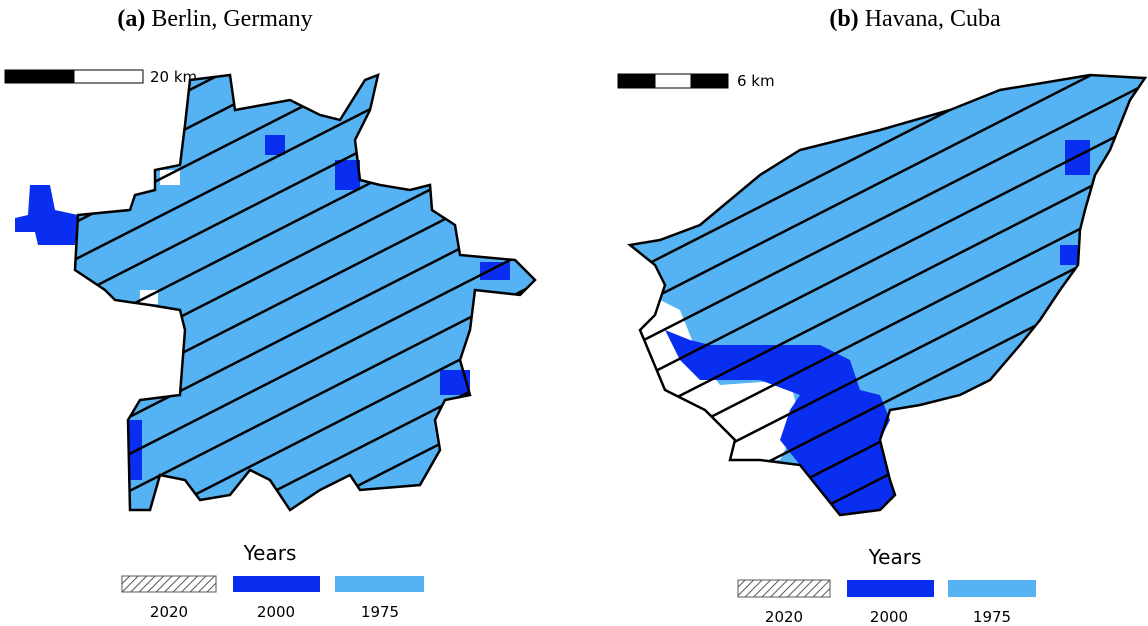 The image size is (1148, 626). What do you see at coordinates (173, 77) in the screenshot?
I see `scale-label: 20 km` at bounding box center [173, 77].